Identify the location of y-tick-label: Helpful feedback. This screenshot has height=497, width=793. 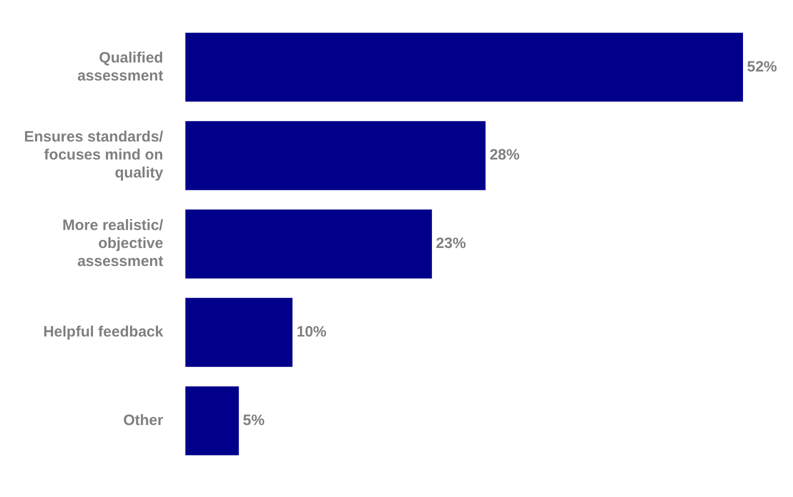
(103, 332).